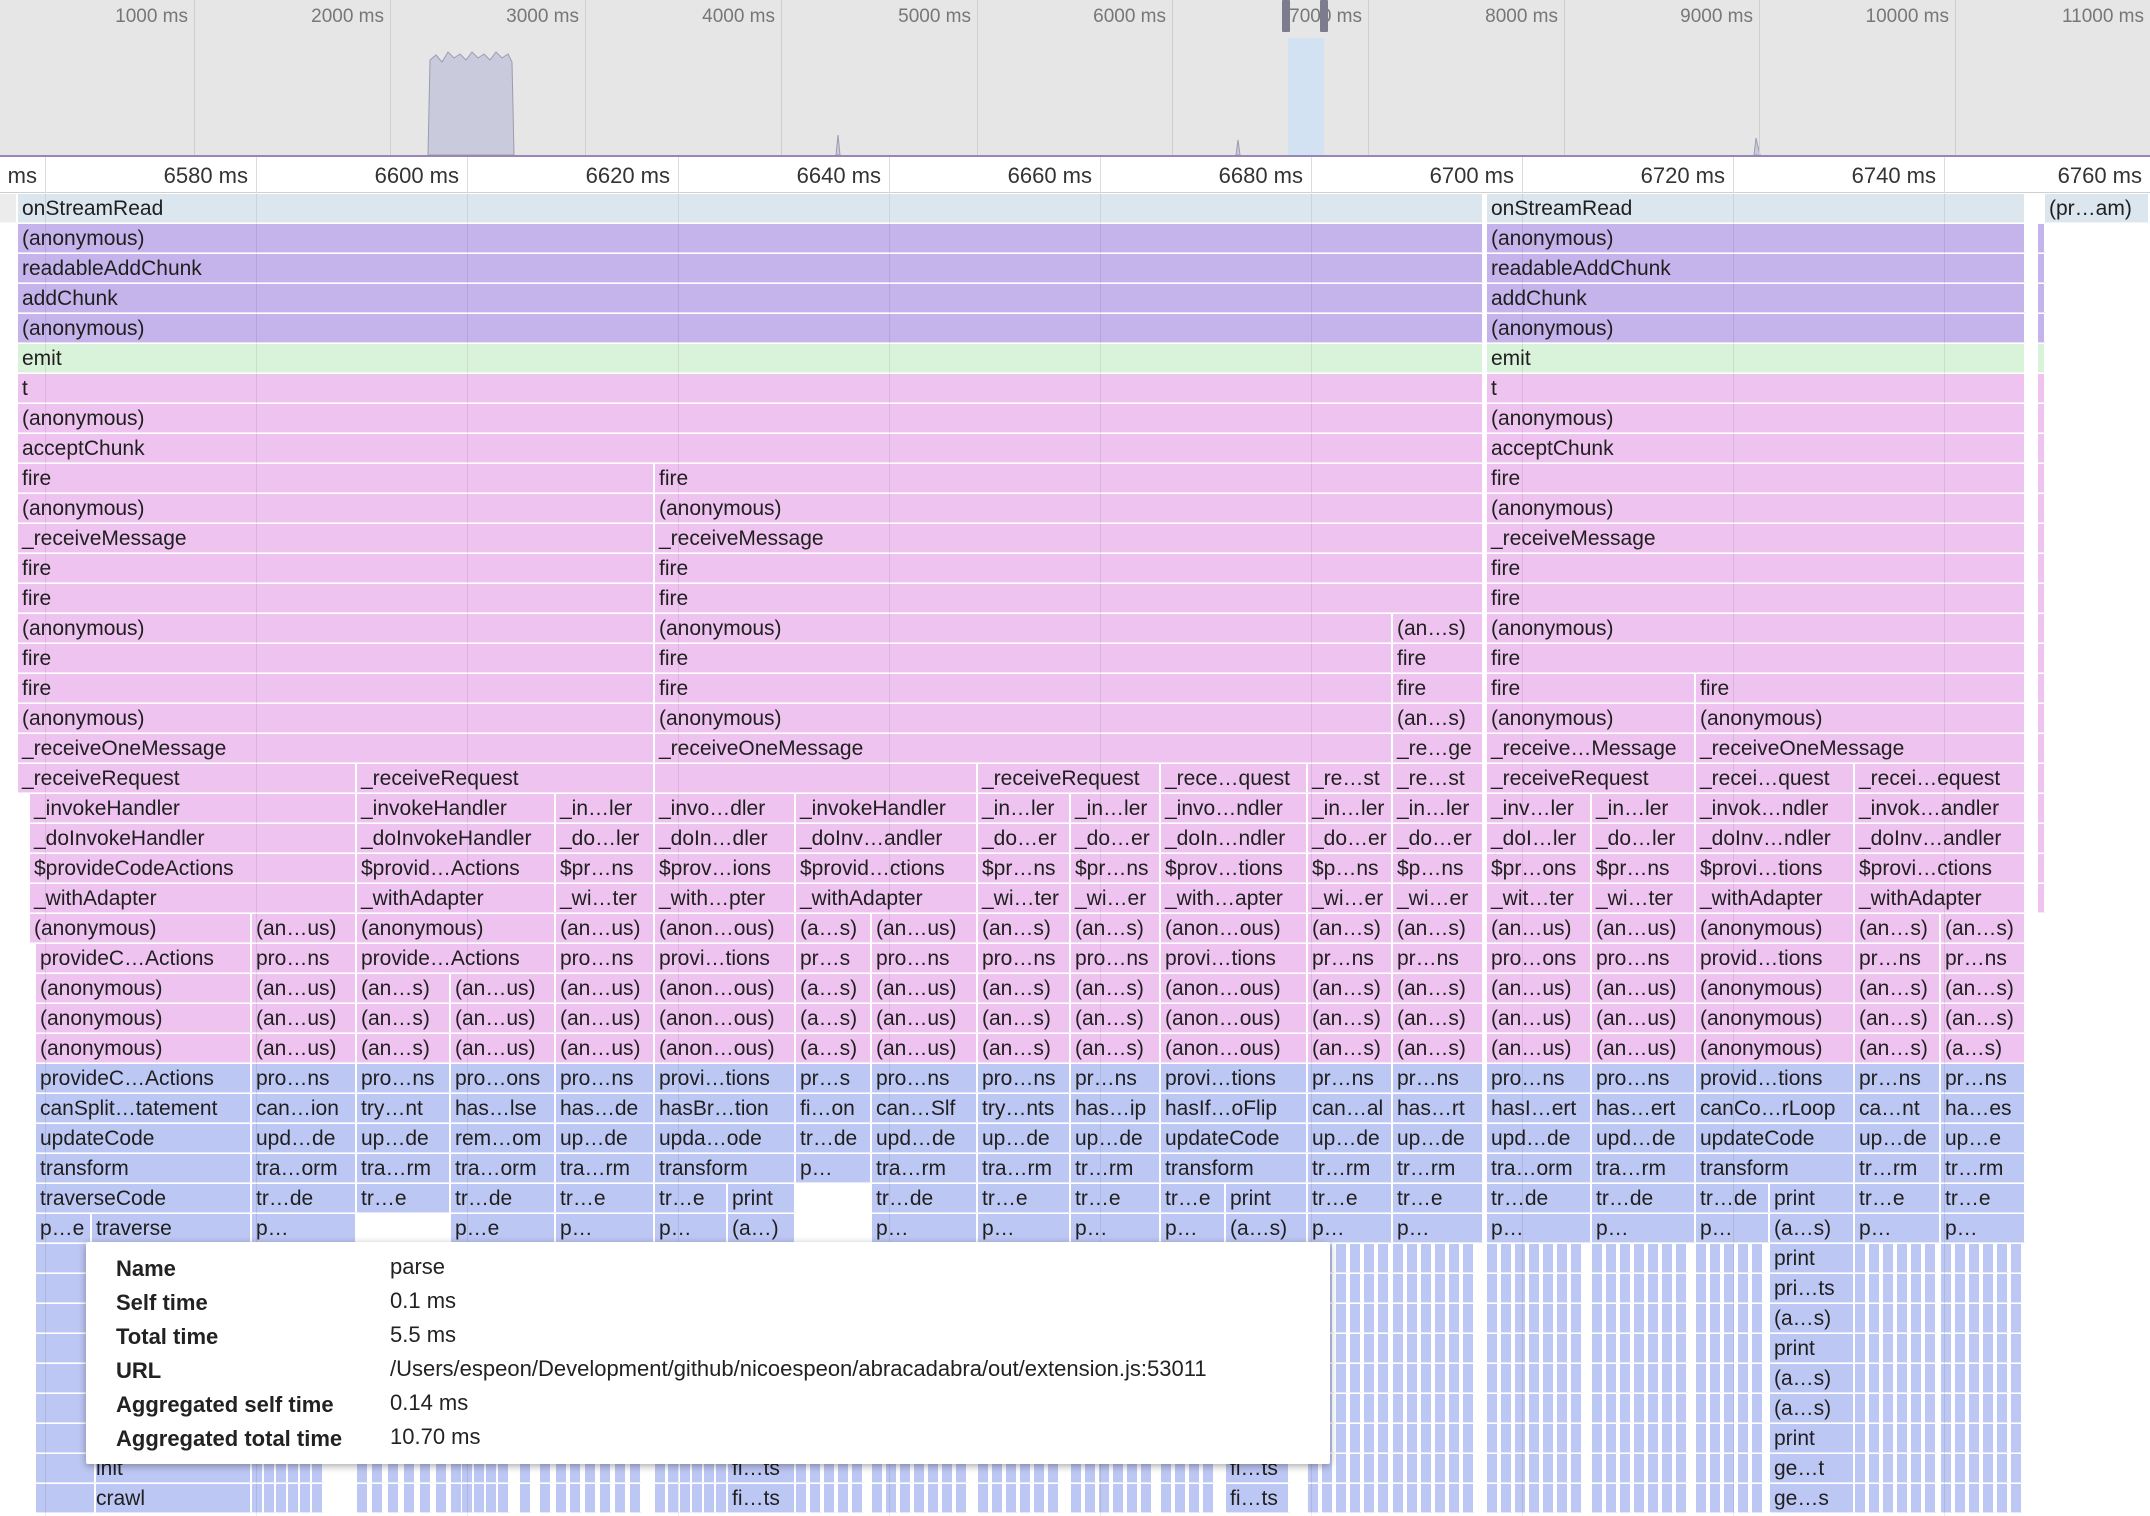 The image size is (2150, 1516). What do you see at coordinates (834, 958) in the screenshot?
I see `flame-frame: pr…s` at bounding box center [834, 958].